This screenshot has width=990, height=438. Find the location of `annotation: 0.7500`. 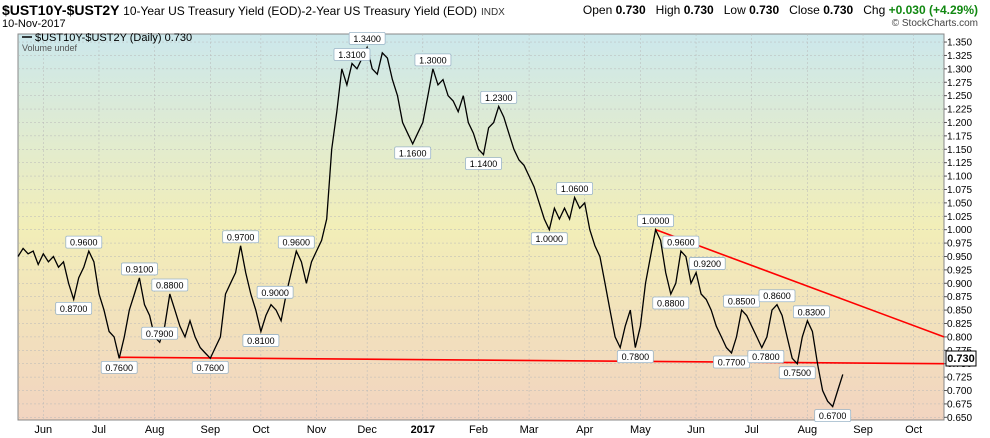

annotation: 0.7500 is located at coordinates (797, 373).